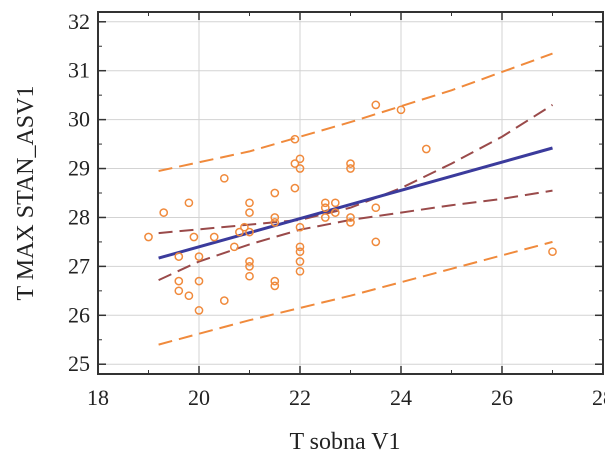 Image resolution: width=605 pixels, height=455 pixels. Describe the element at coordinates (79, 192) in the screenshot. I see `y-tick-labels: 25 26 27 28 29 30 31 32` at that location.